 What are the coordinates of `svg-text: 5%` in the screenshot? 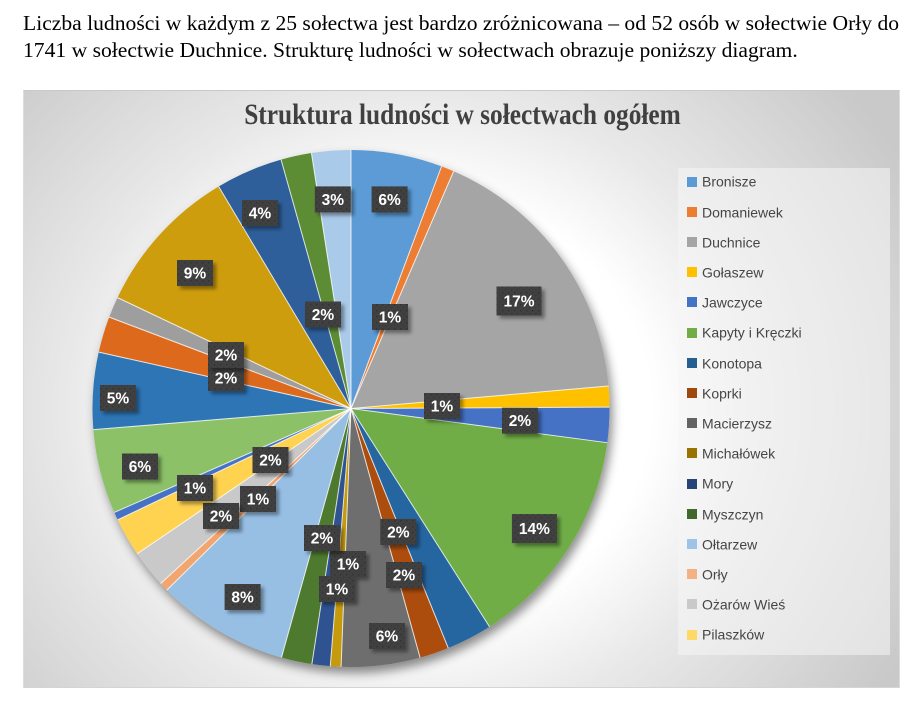 It's located at (118, 399).